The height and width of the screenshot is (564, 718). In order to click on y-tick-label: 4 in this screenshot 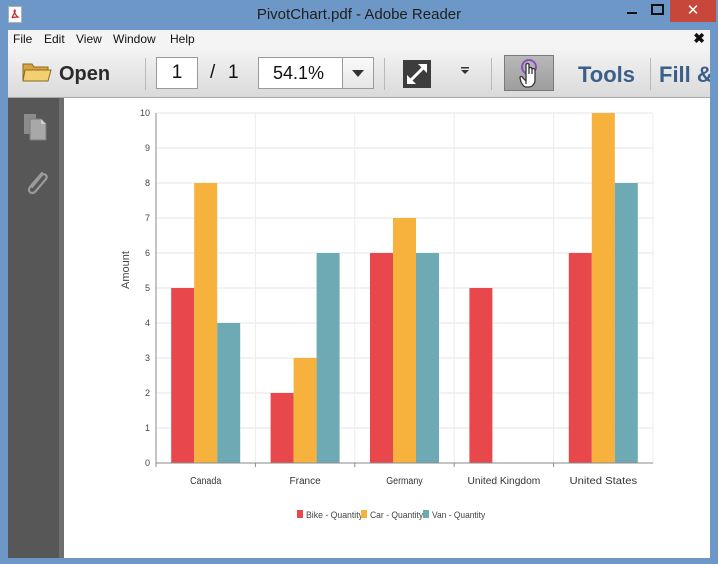, I will do `click(147, 323)`.